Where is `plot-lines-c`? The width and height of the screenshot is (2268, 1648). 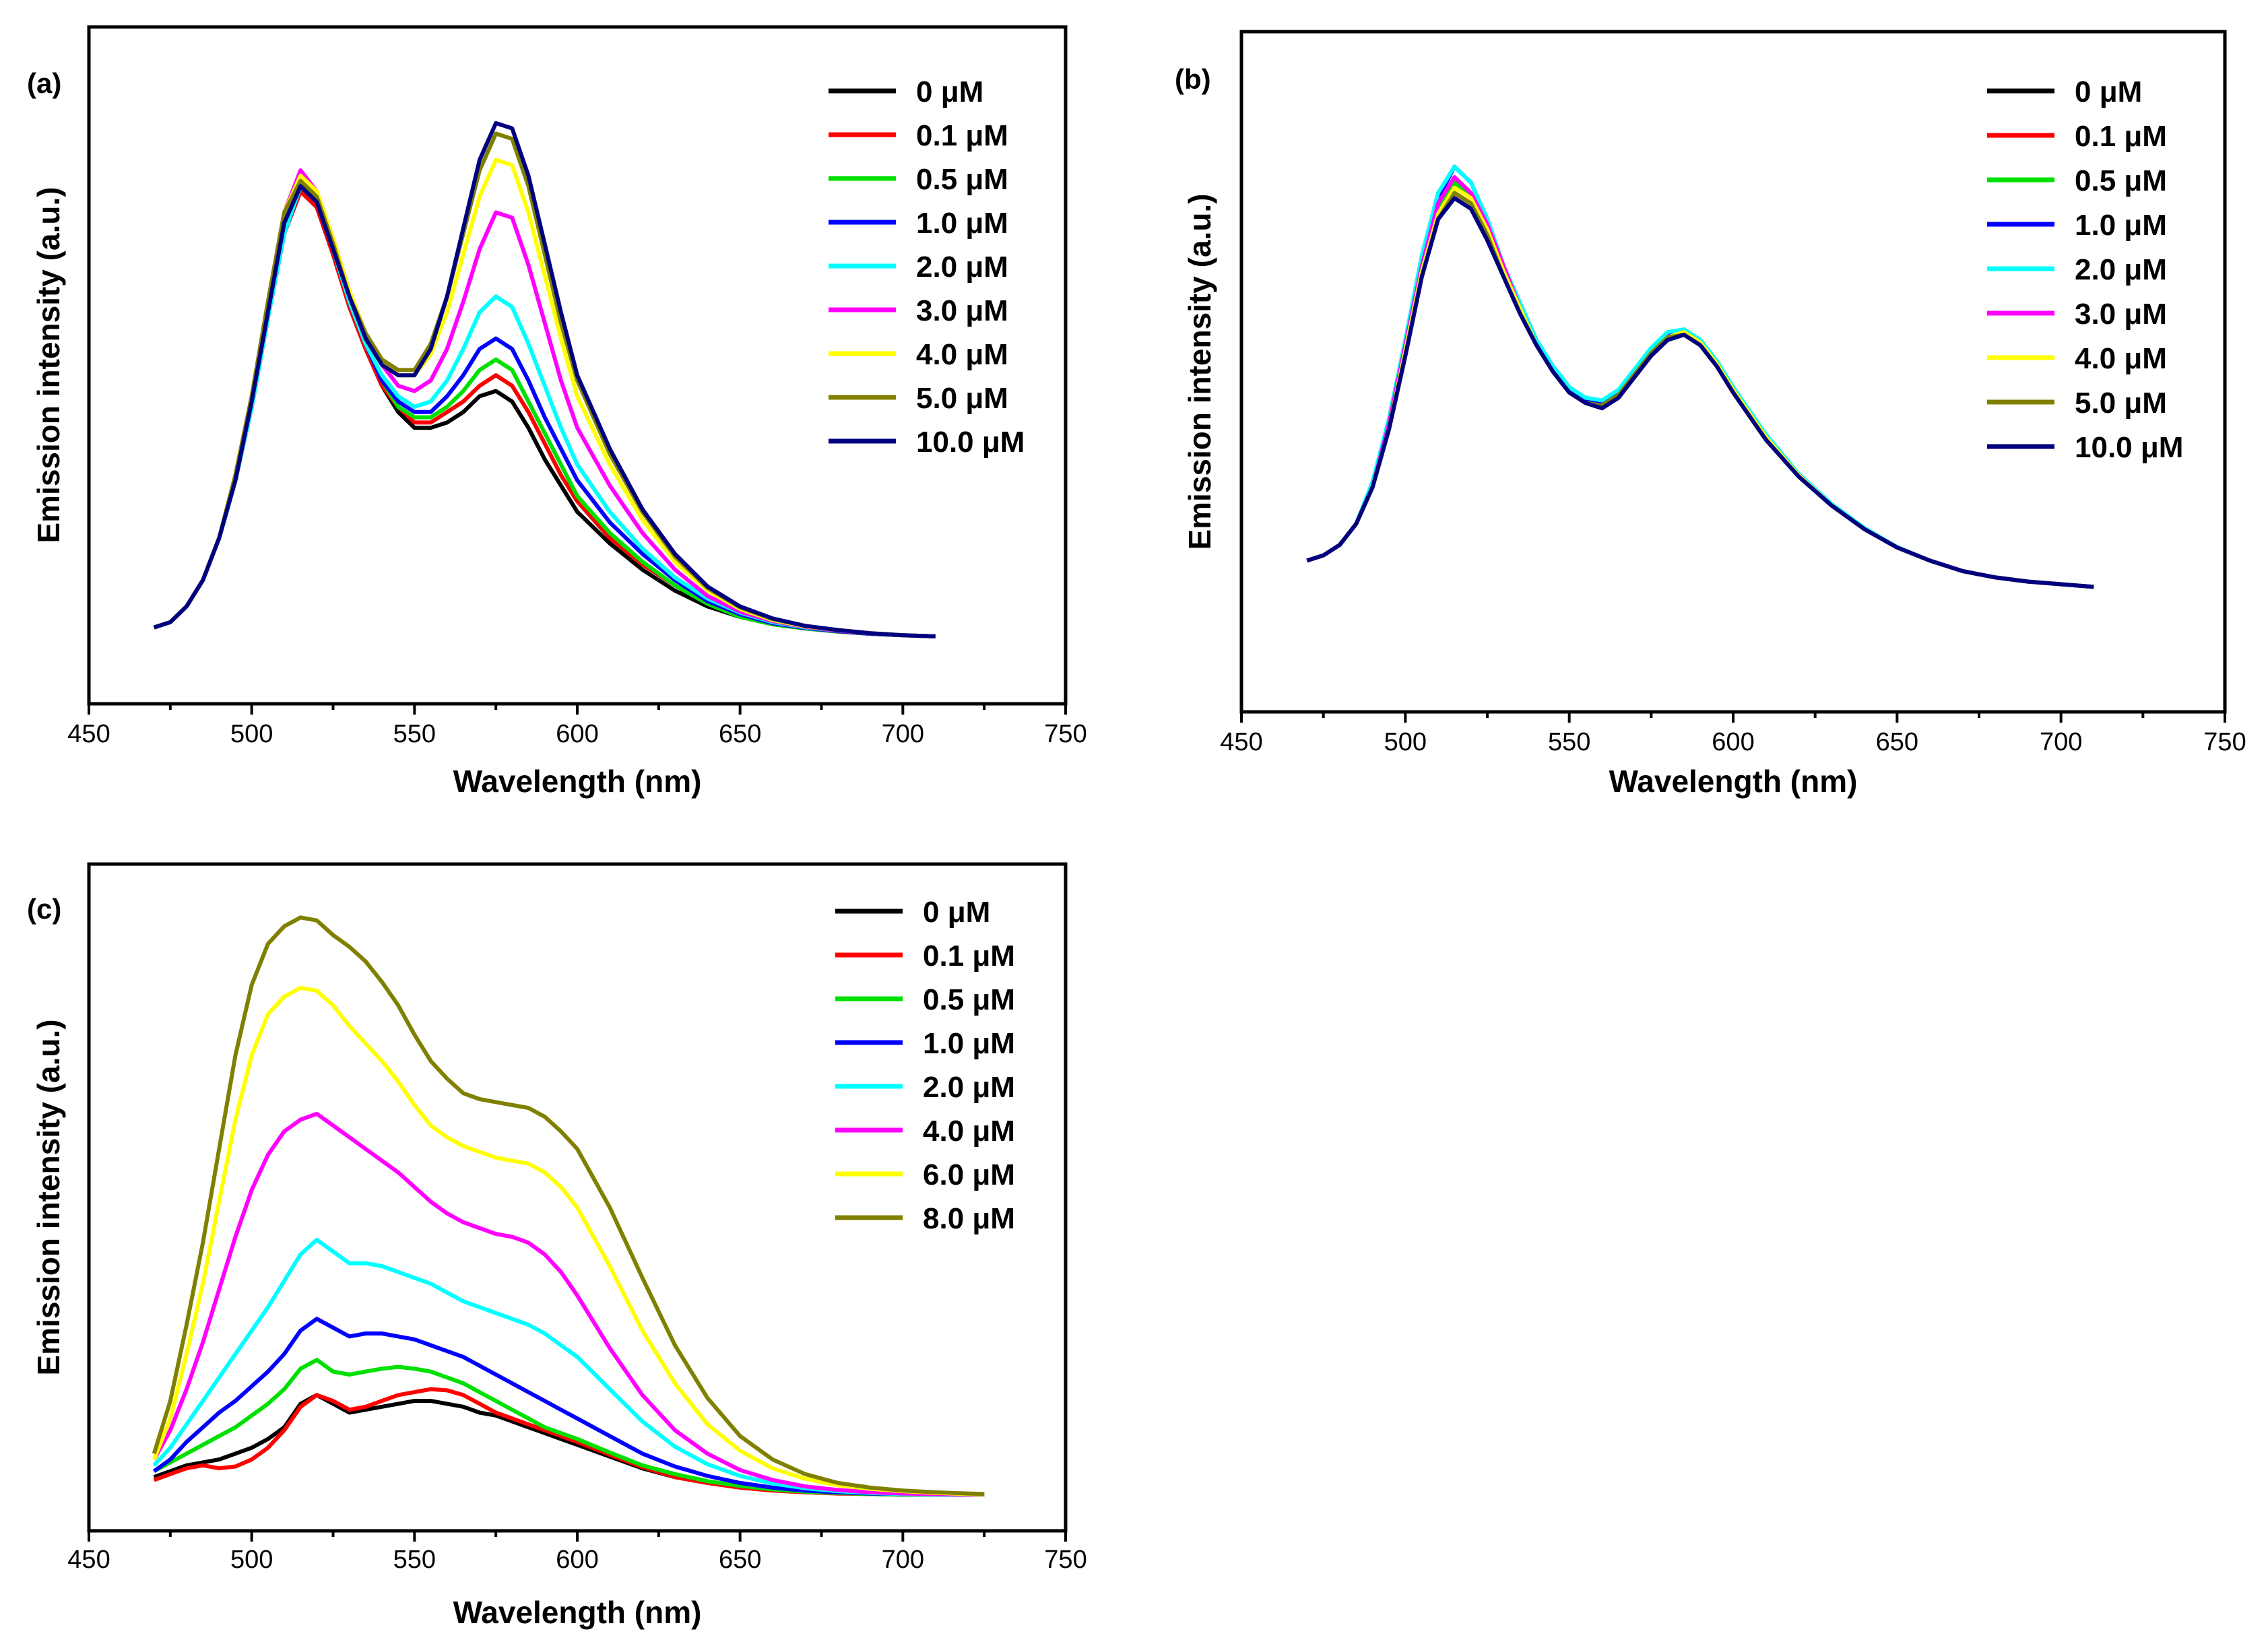 plot-lines-c is located at coordinates (568, 1206).